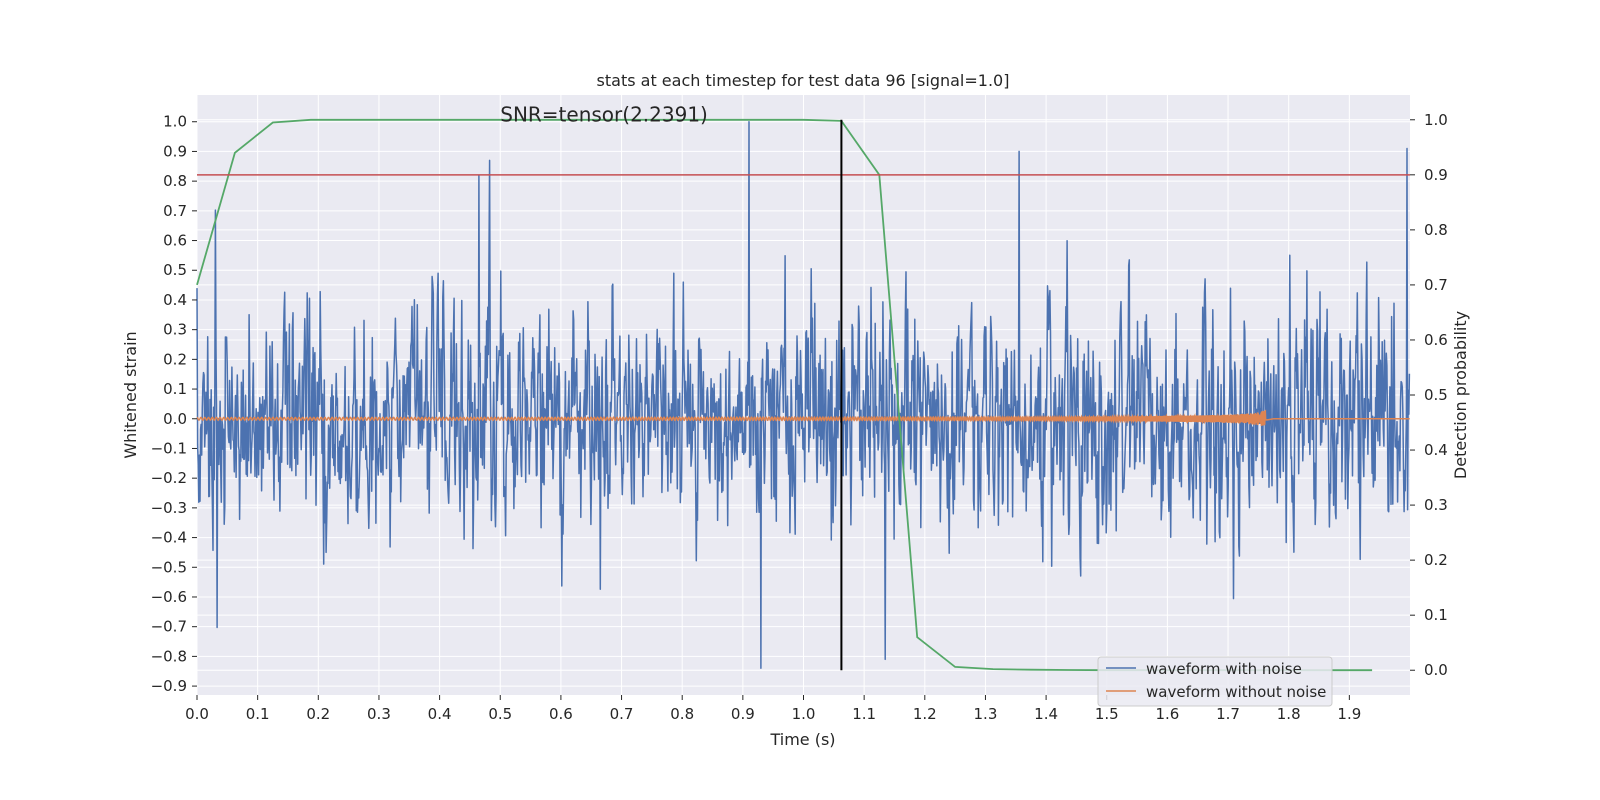 The width and height of the screenshot is (1600, 800). I want to click on x-axis-title: Time (s), so click(802, 739).